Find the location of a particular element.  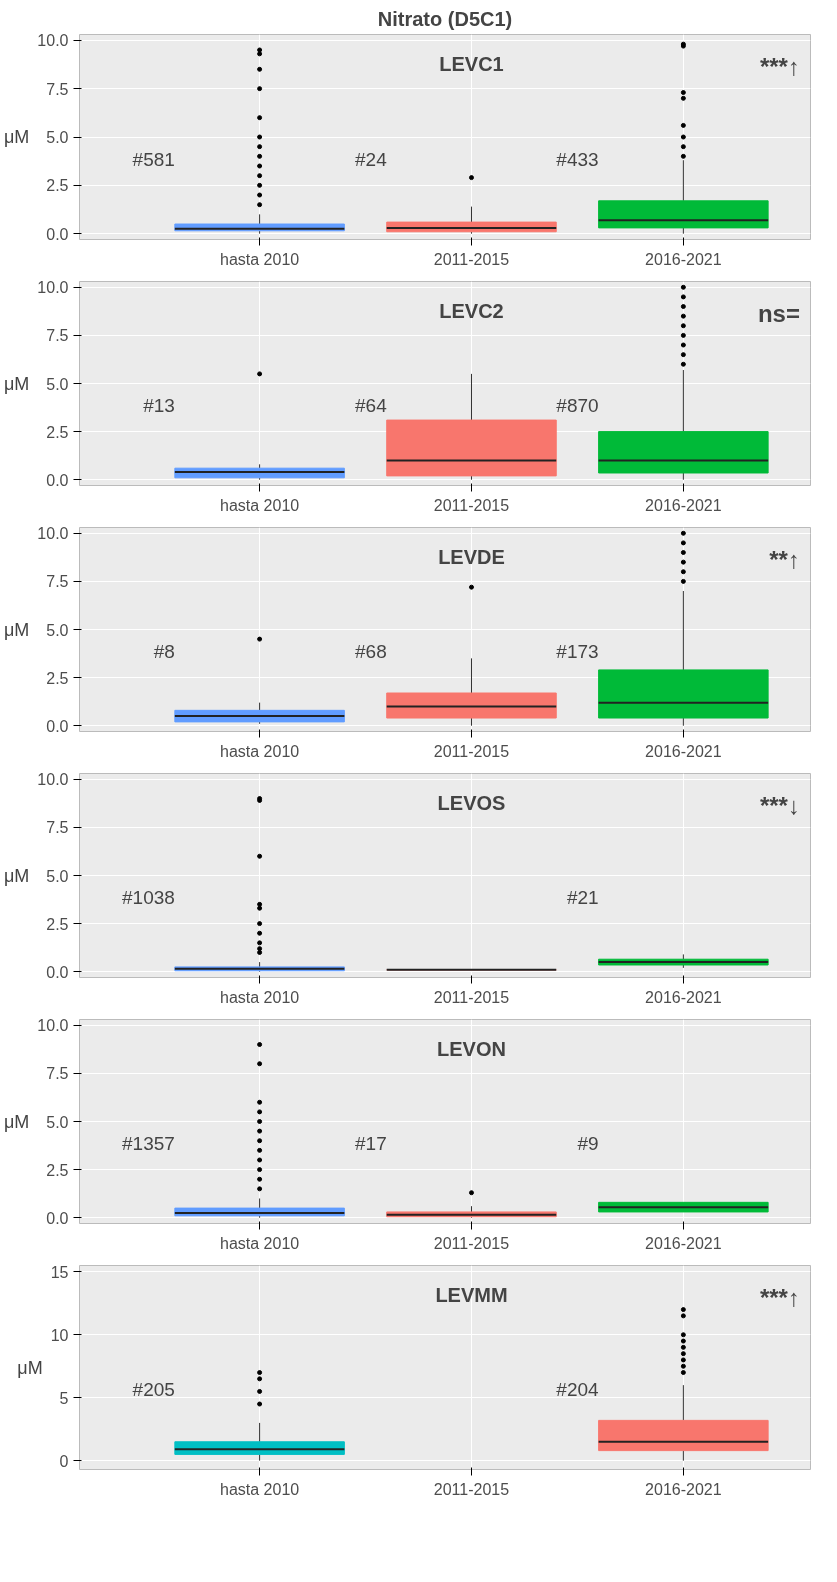

text: #9 is located at coordinates (588, 1143).